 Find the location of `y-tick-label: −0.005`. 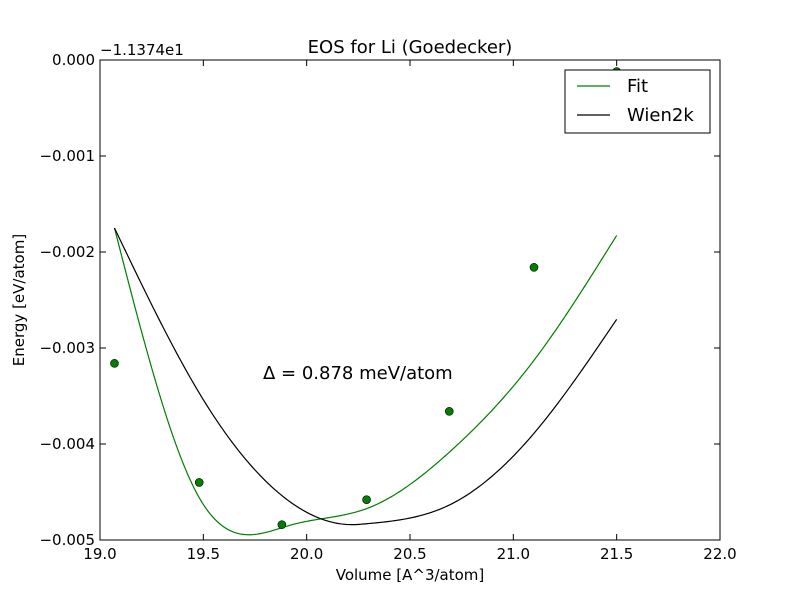

y-tick-label: −0.005 is located at coordinates (67, 540).